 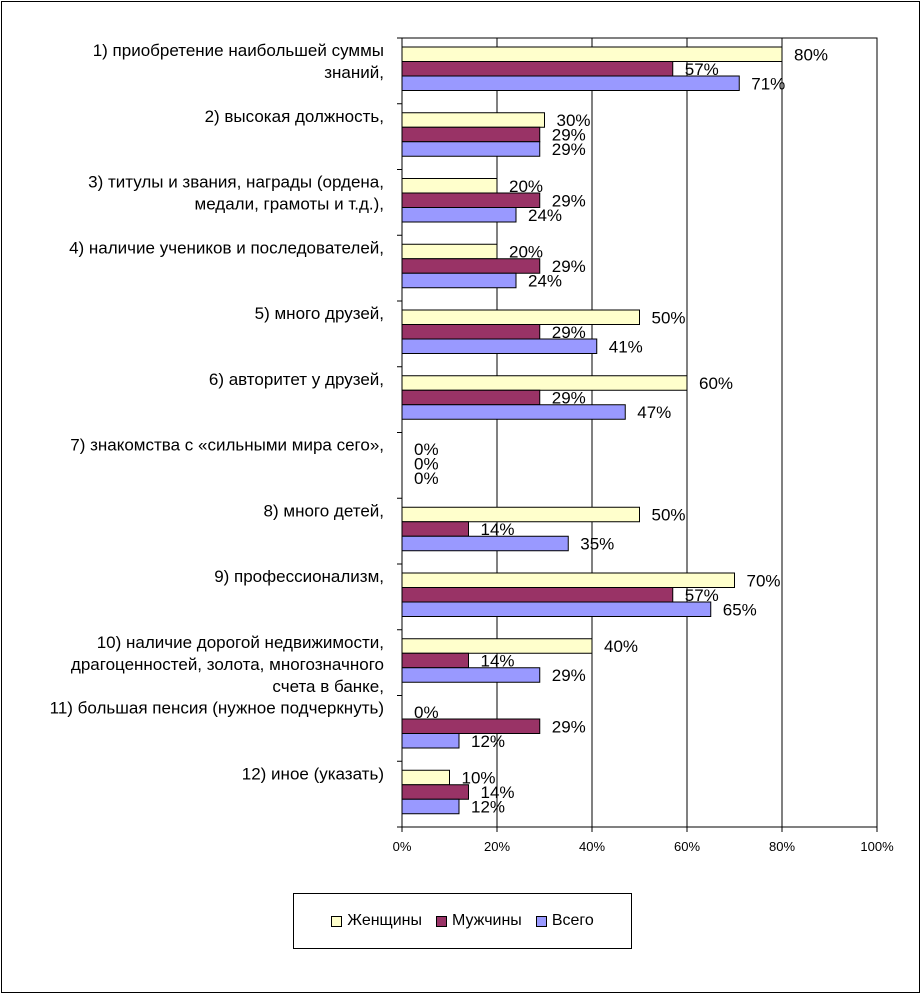 I want to click on data-label: 41%, so click(x=626, y=346).